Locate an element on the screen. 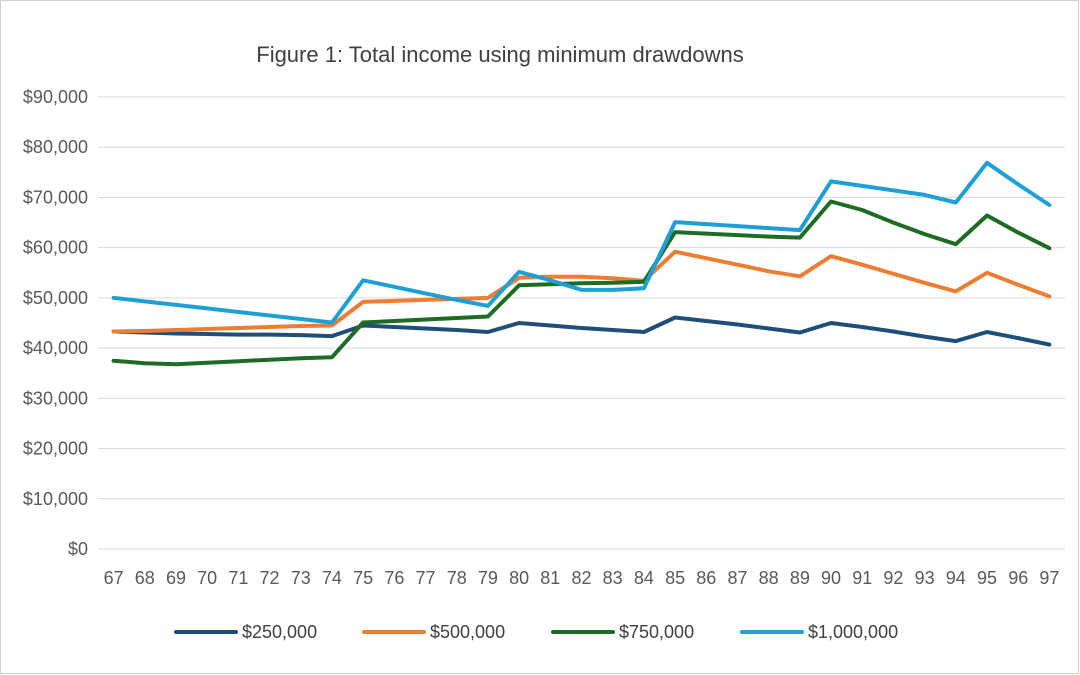 This screenshot has width=1080, height=675. x-tick-label: 79 is located at coordinates (488, 578).